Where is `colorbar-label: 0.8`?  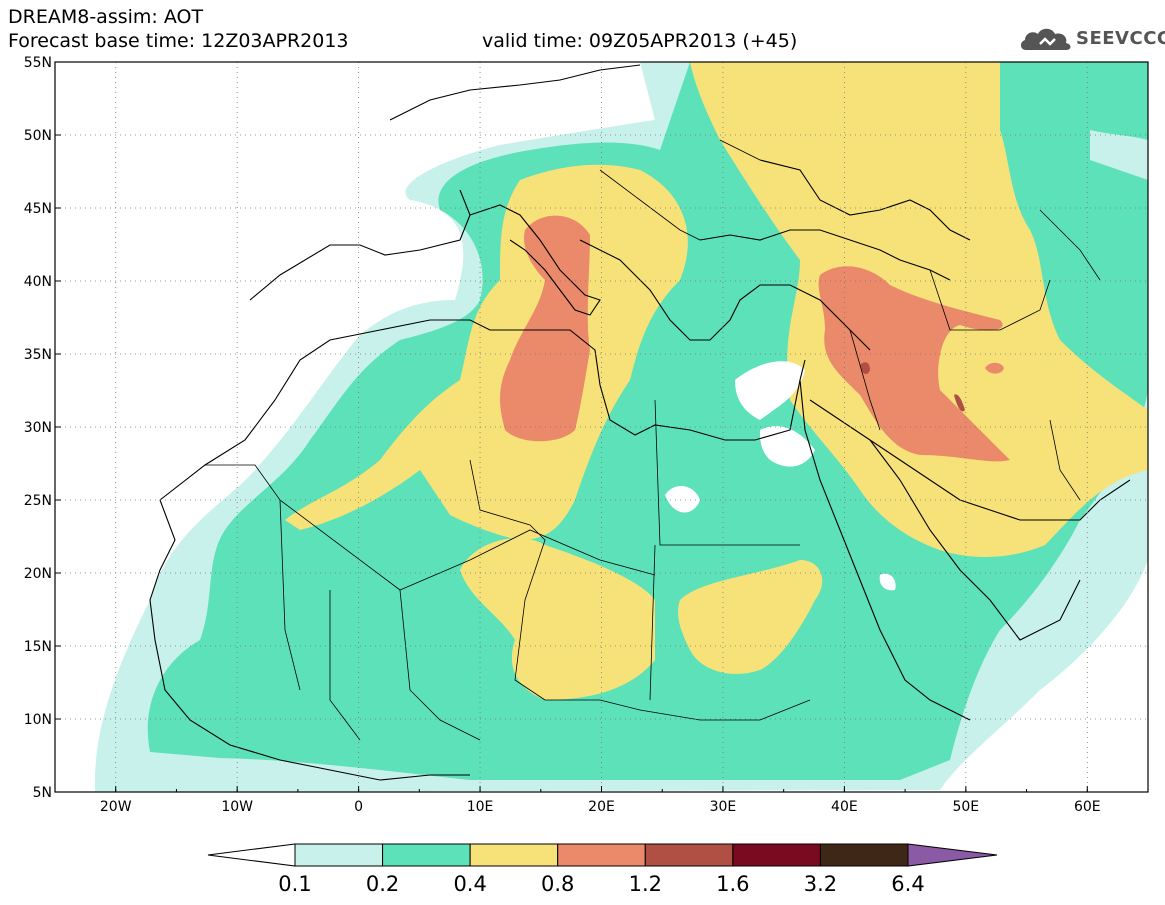
colorbar-label: 0.8 is located at coordinates (557, 884).